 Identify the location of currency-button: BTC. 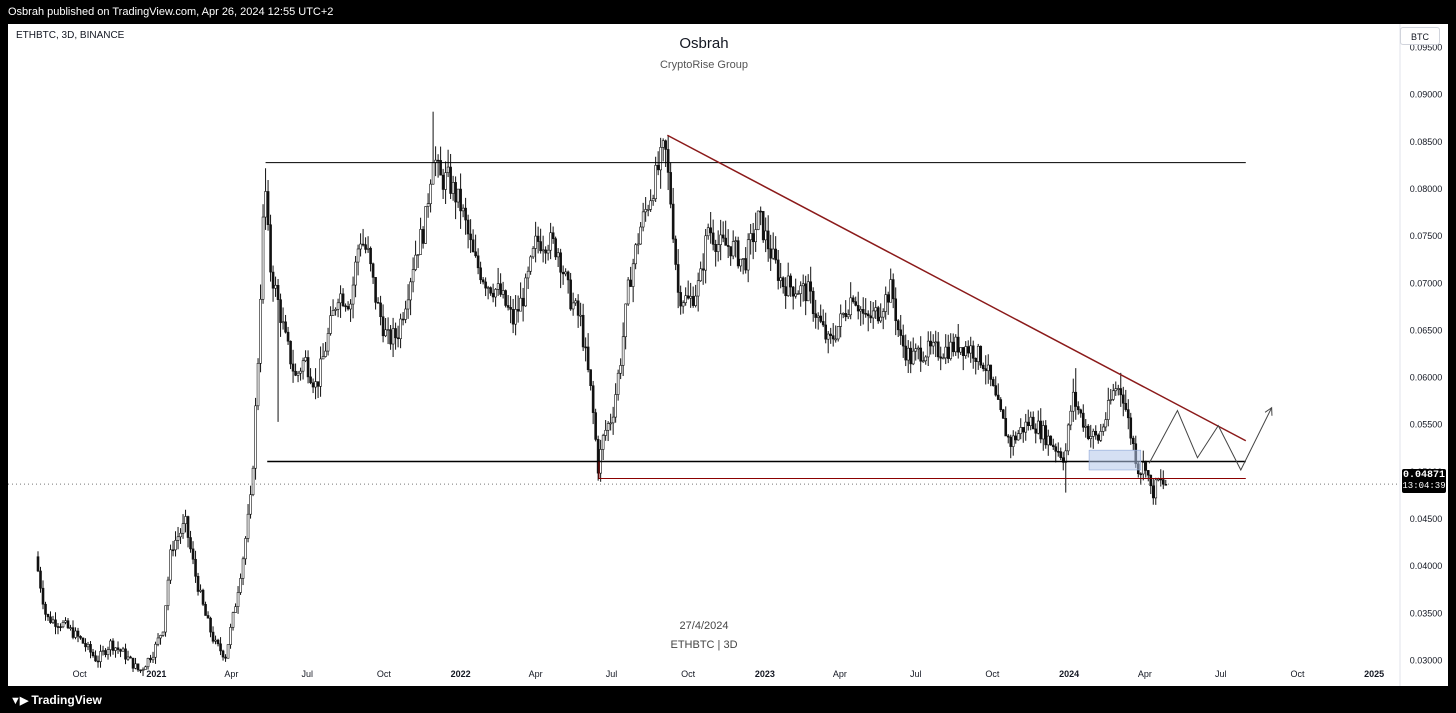
(1420, 36).